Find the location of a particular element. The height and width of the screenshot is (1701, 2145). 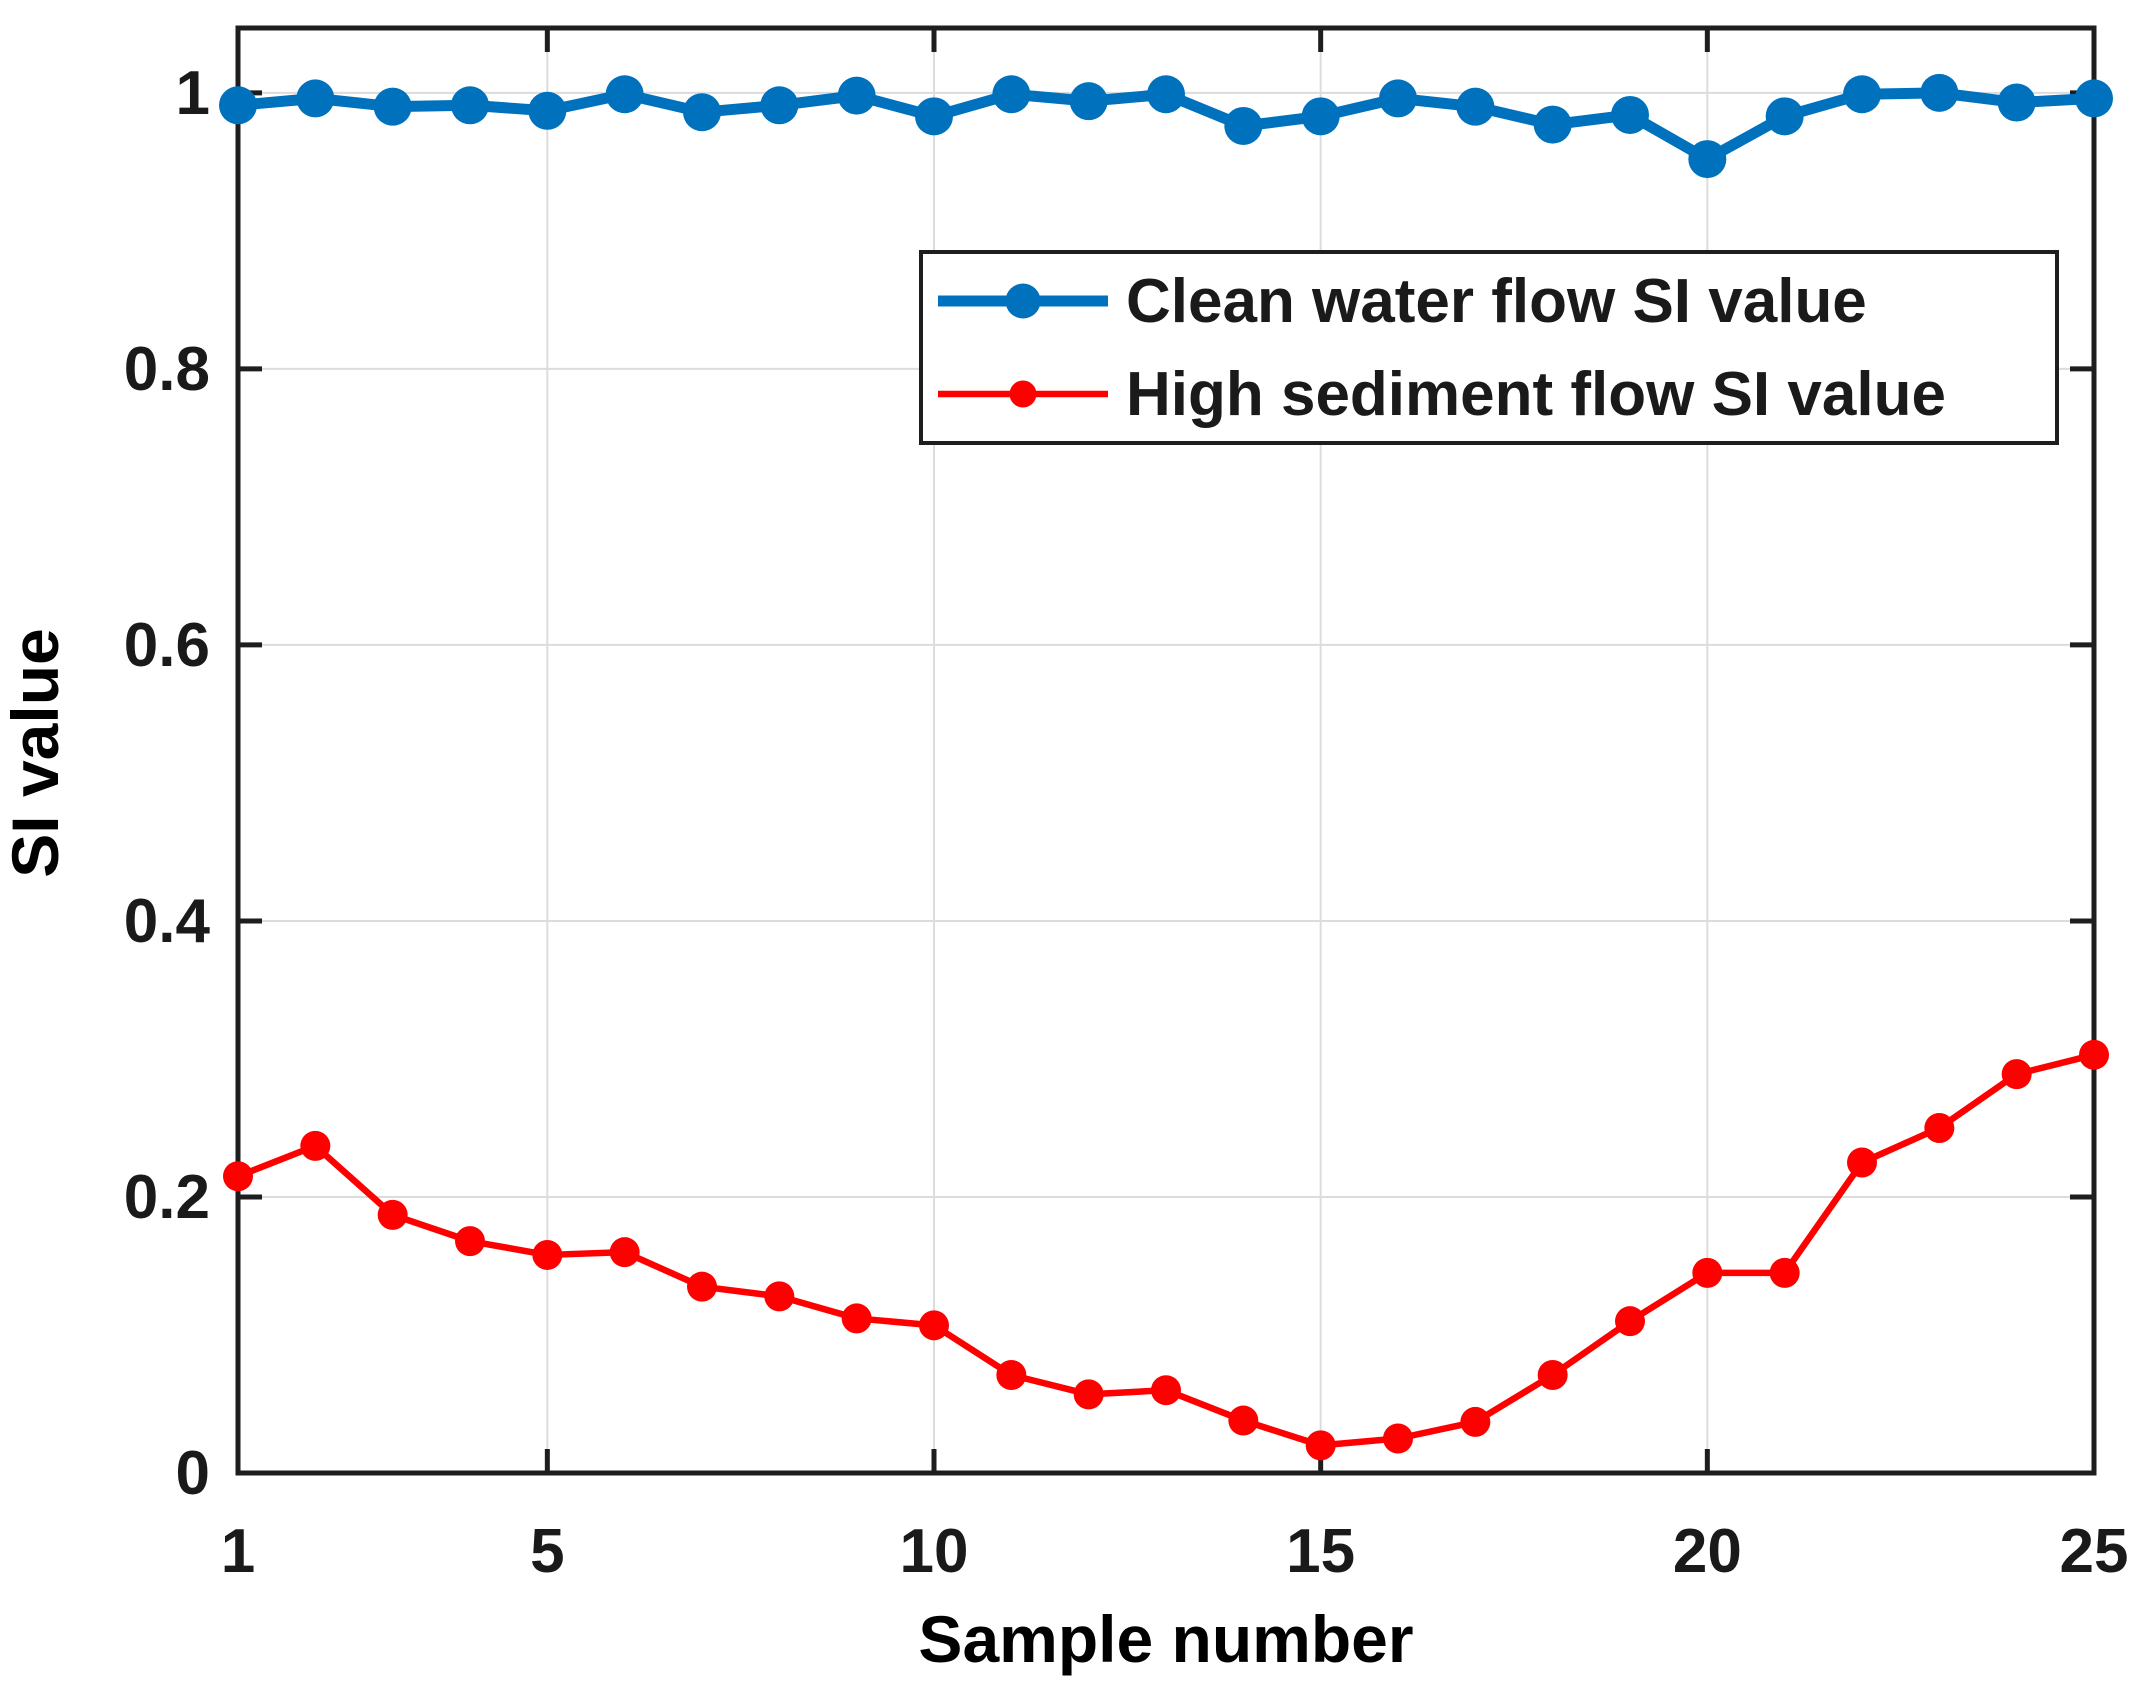

x-axis-tick-label: 5 is located at coordinates (547, 1551).